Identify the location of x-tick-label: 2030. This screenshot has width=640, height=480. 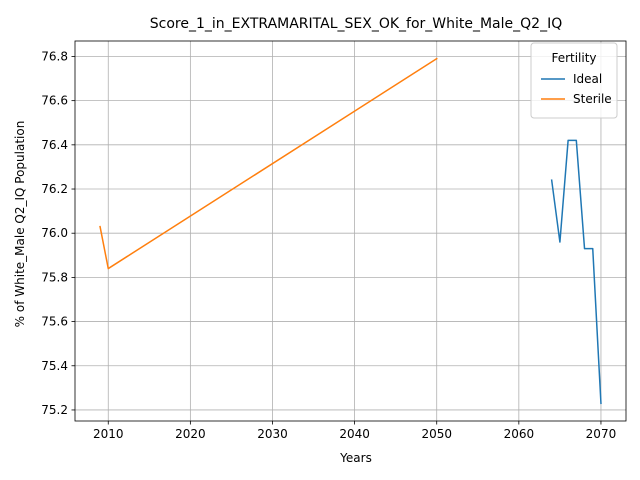
(272, 434).